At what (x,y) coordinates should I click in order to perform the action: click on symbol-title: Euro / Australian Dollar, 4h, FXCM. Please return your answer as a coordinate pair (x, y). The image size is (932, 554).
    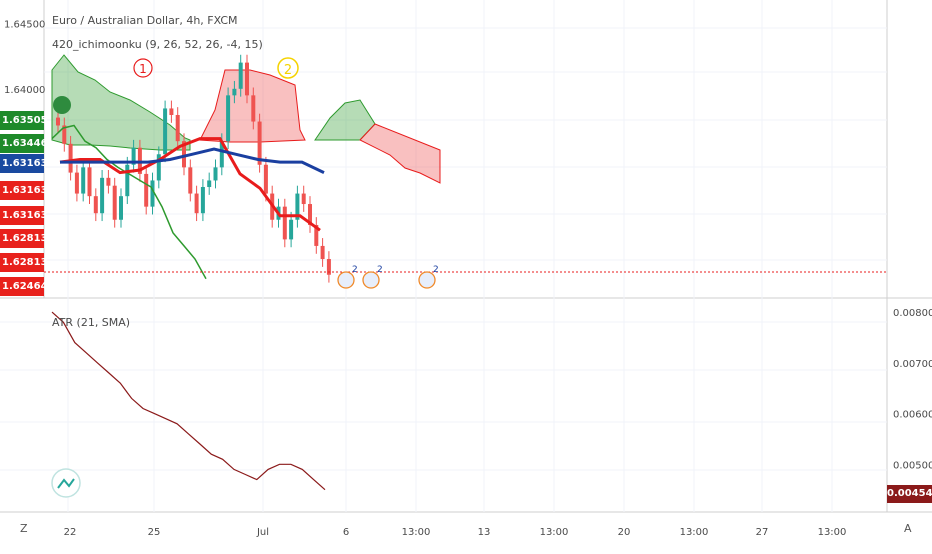
    Looking at the image, I should click on (145, 20).